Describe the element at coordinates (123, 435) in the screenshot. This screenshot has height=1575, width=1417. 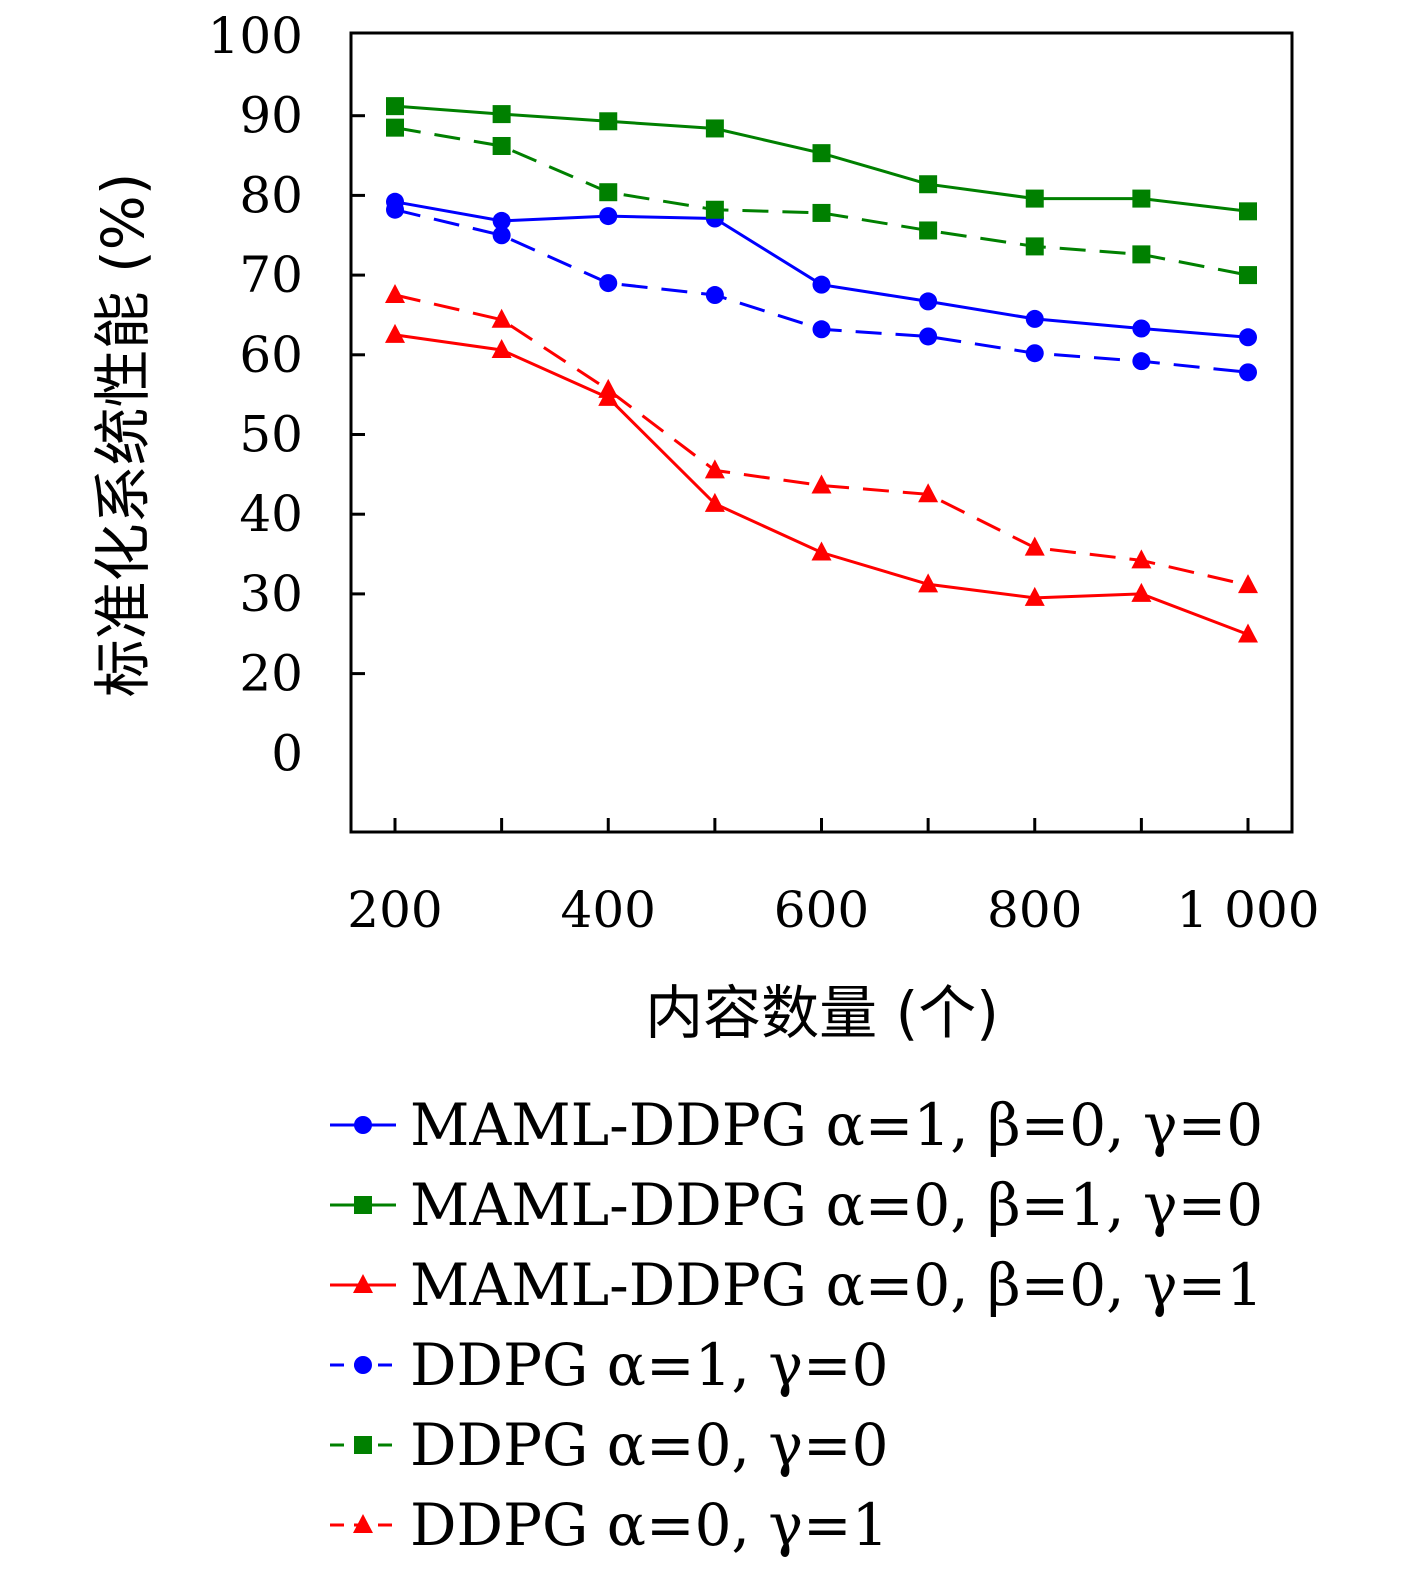
I see `y-axis-title: 标准化系统性能 (%)` at that location.